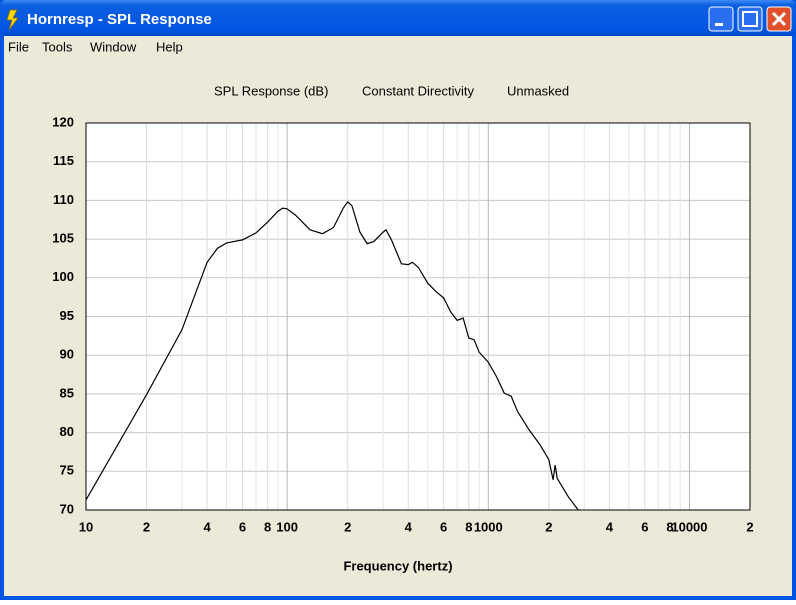 The width and height of the screenshot is (796, 605). What do you see at coordinates (397, 565) in the screenshot?
I see `x-axis-label: Frequency (hertz)` at bounding box center [397, 565].